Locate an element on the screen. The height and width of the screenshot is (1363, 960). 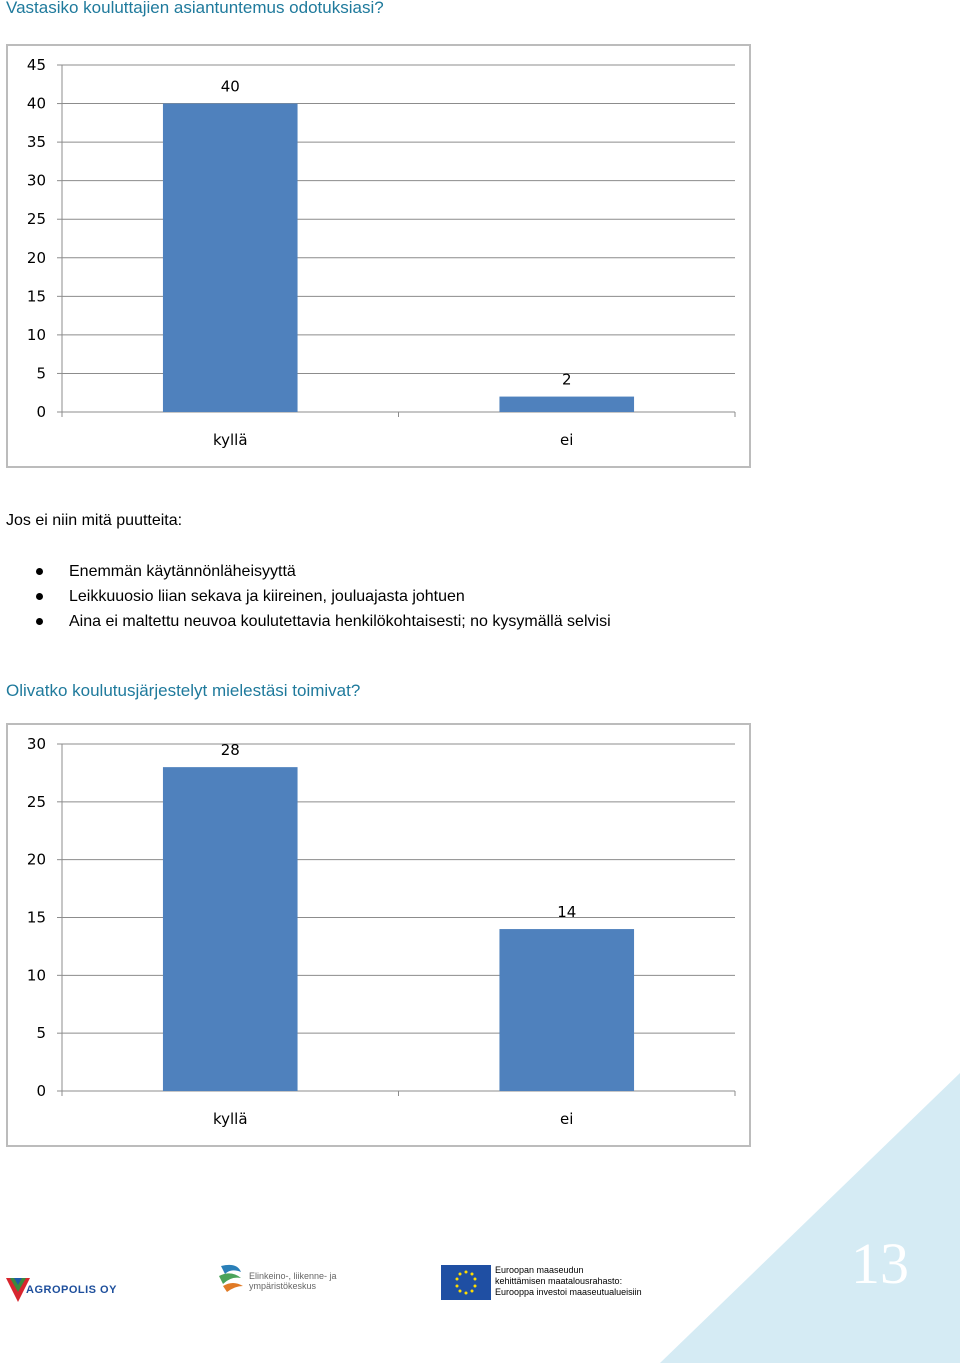
list-item: Enemmän käytännönläheisyyttä is located at coordinates (323, 573).